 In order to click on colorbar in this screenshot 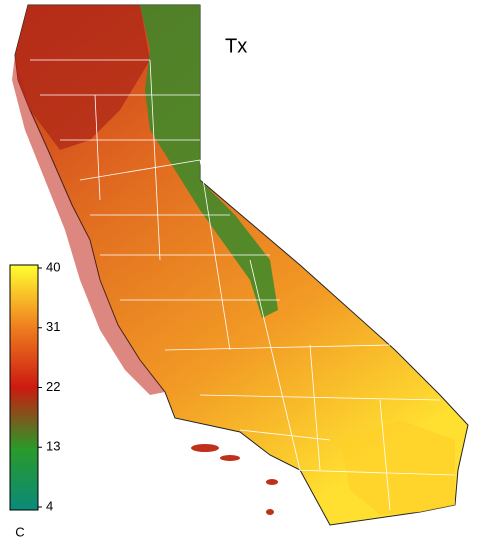, I will do `click(24, 387)`.